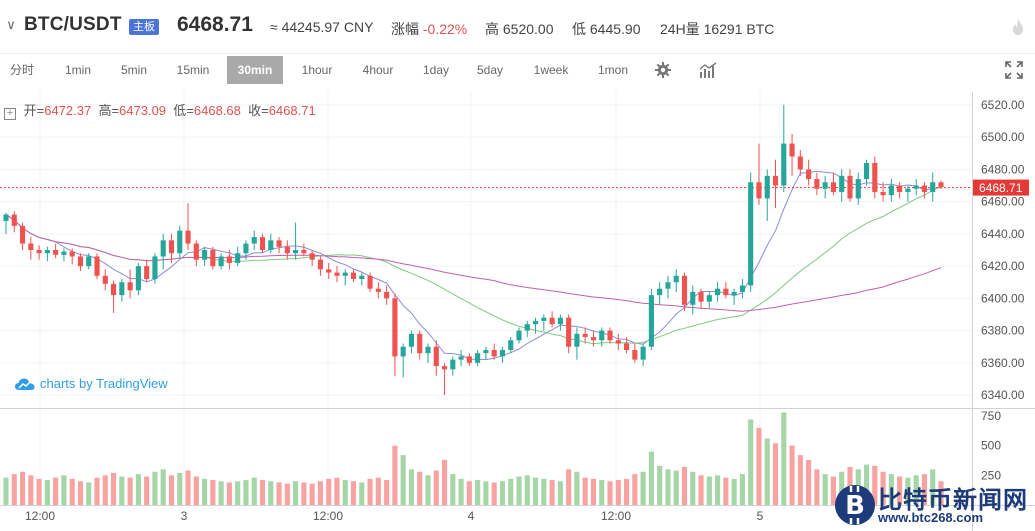 The height and width of the screenshot is (531, 1035). I want to click on high-value: 6473.09, so click(143, 110).